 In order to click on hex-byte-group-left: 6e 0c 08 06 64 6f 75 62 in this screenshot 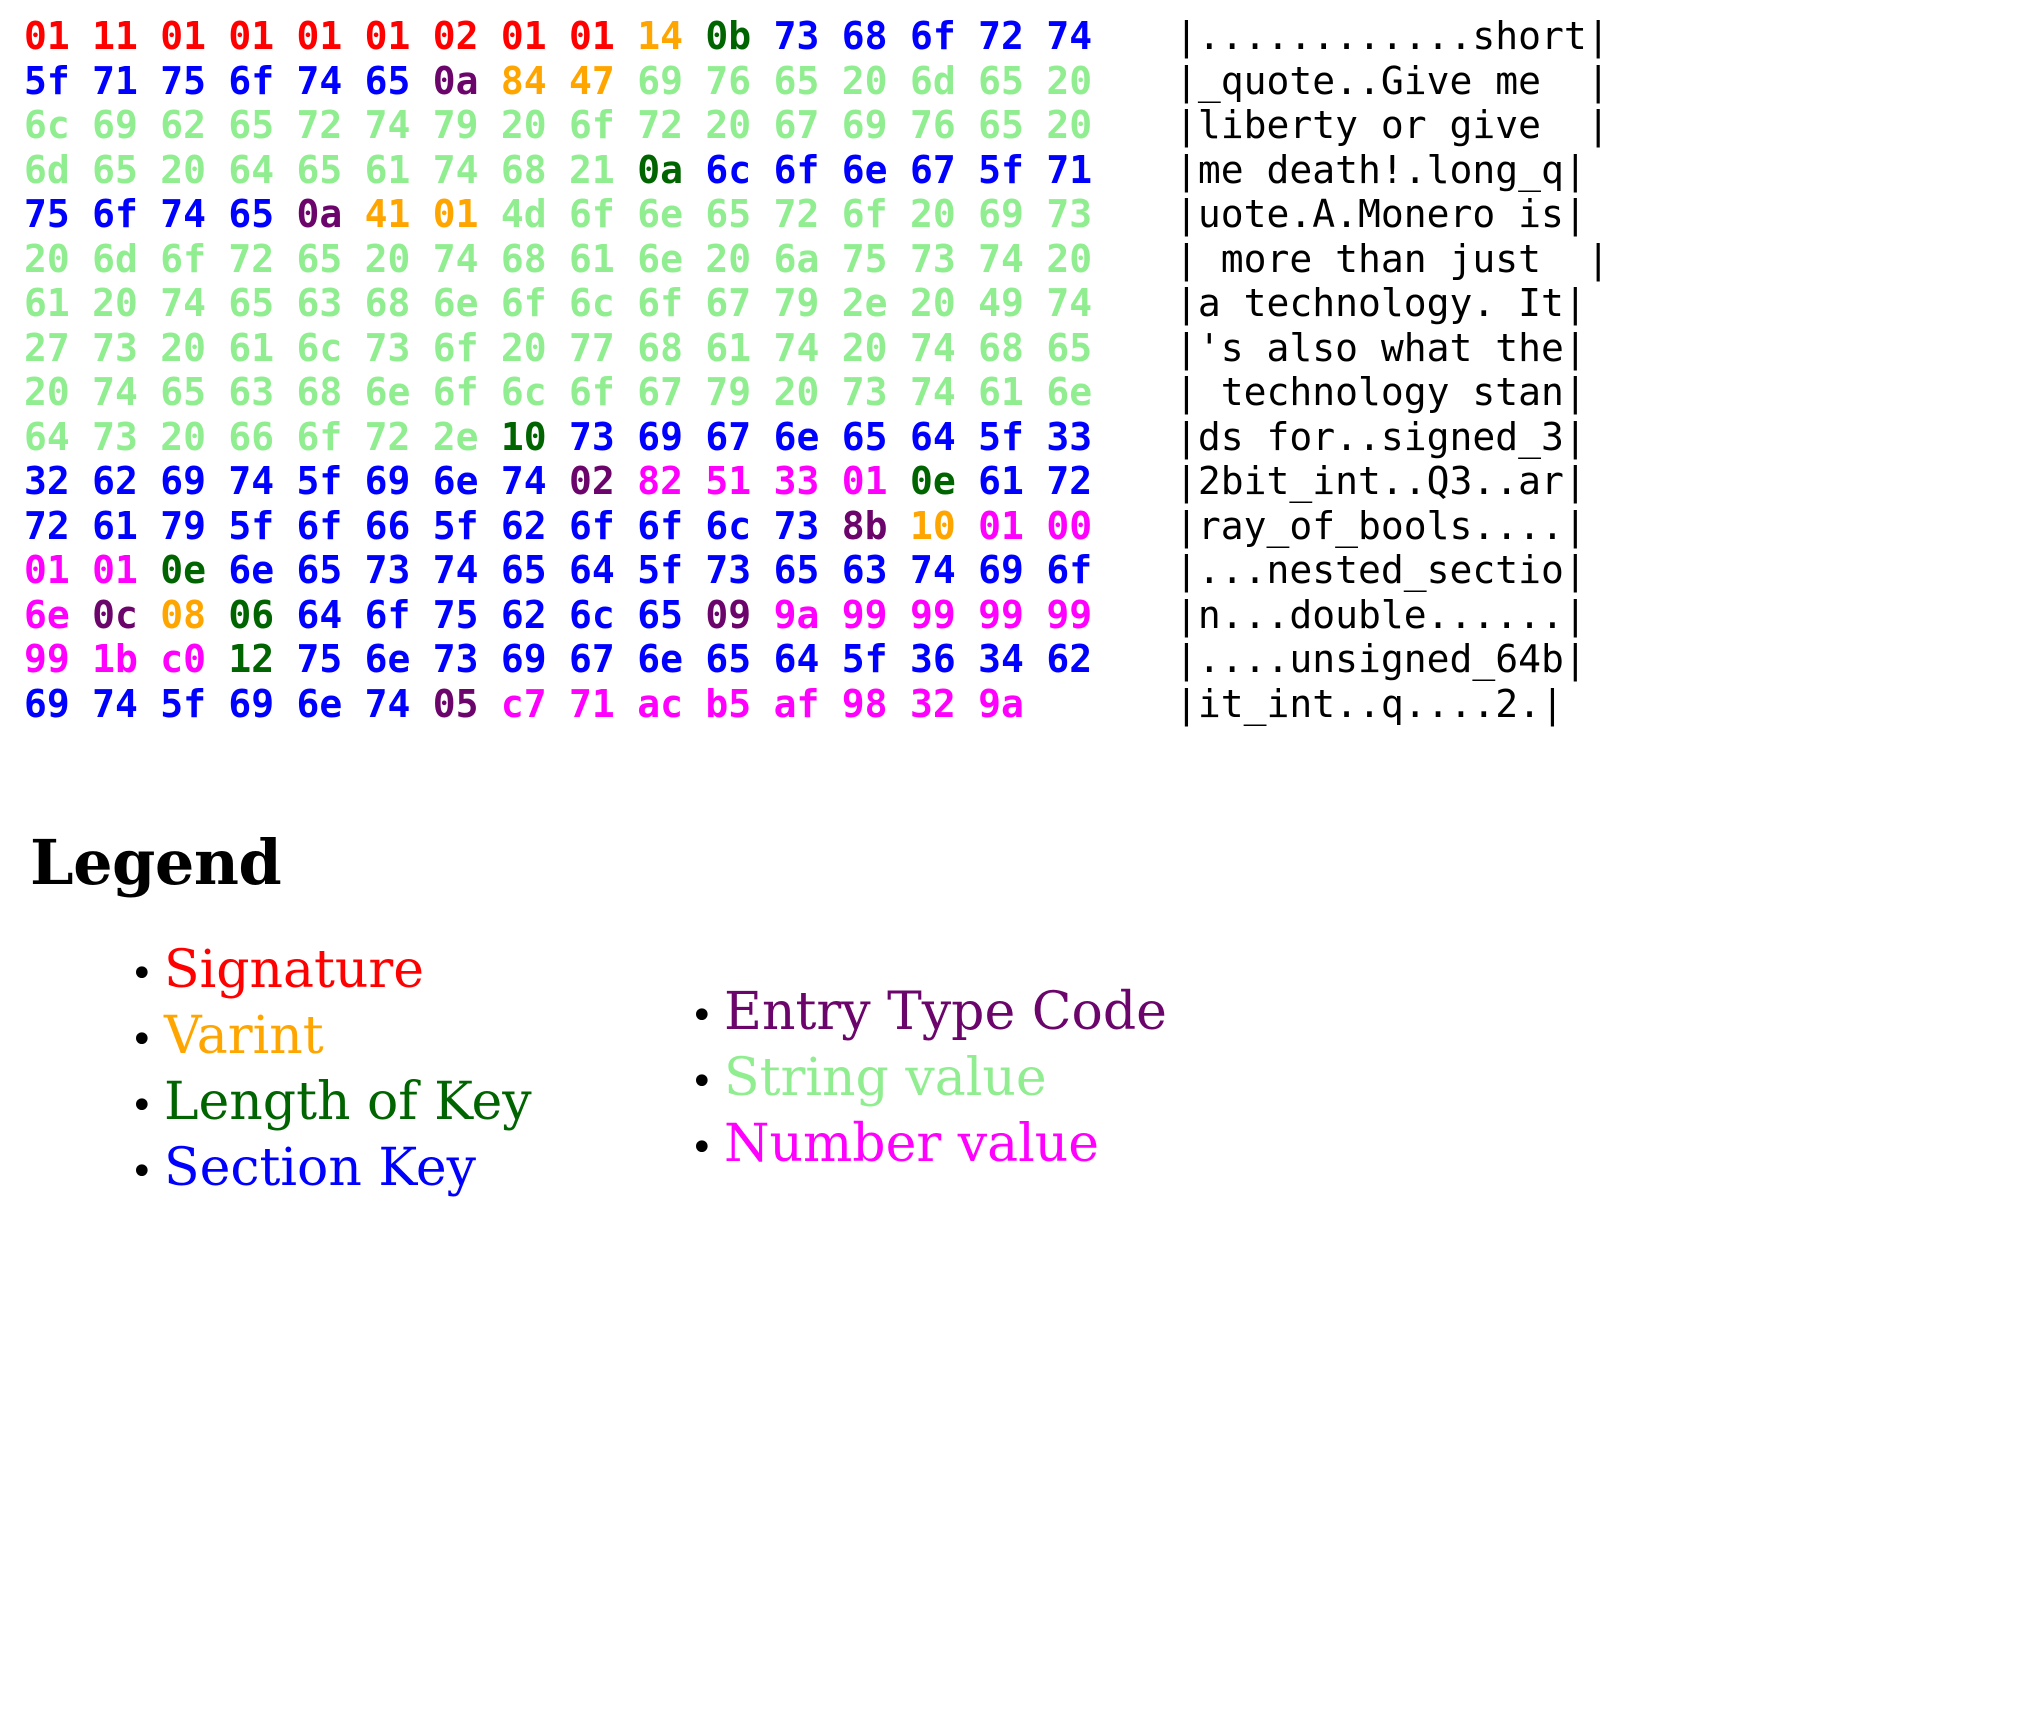, I will do `click(296, 615)`.